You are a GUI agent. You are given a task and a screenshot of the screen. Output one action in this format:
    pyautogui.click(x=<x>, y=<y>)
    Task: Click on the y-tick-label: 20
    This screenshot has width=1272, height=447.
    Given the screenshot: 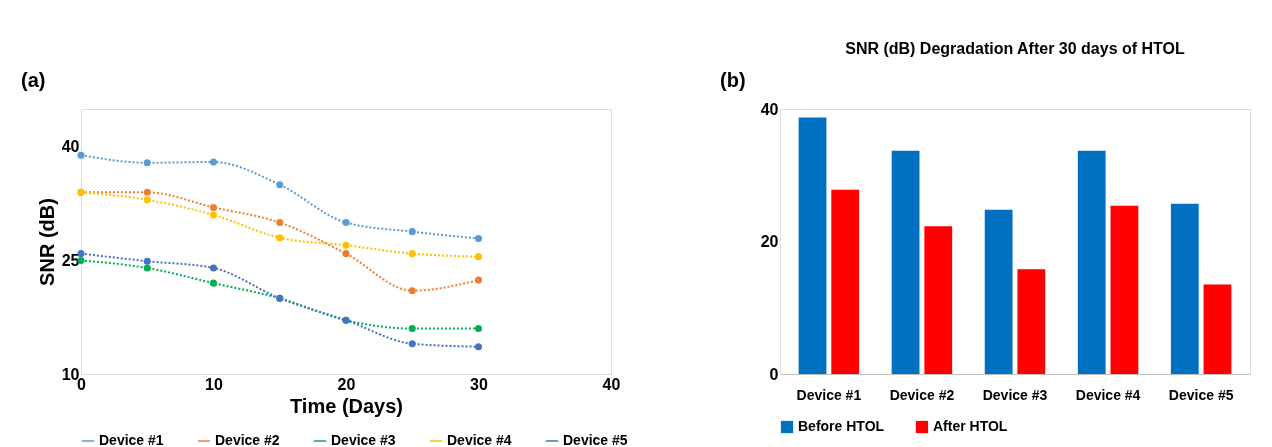 What is the action you would take?
    pyautogui.click(x=769, y=241)
    